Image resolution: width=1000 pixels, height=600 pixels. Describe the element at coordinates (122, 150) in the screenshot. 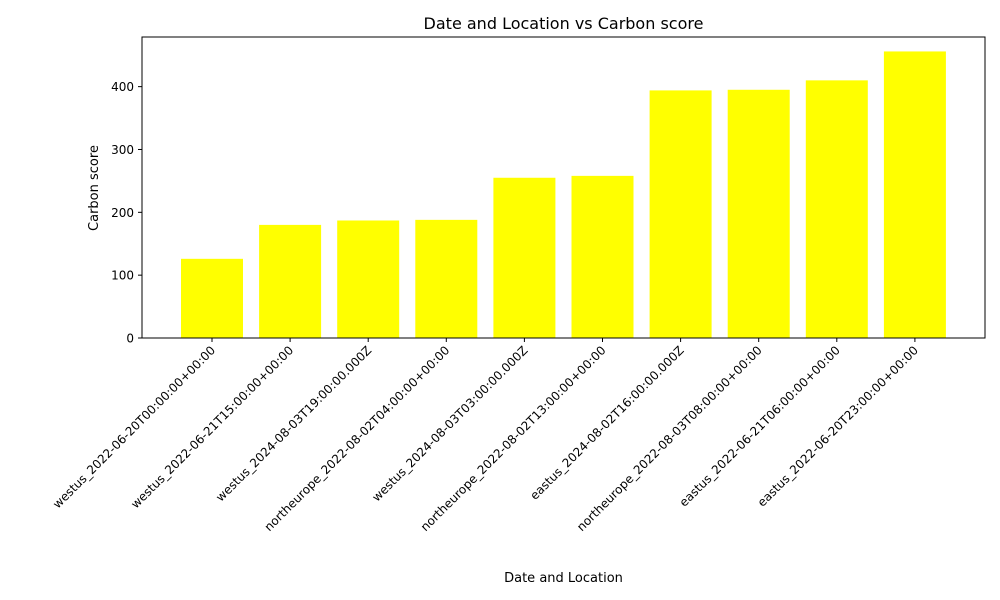

I see `y-tick-label-3: 300` at that location.